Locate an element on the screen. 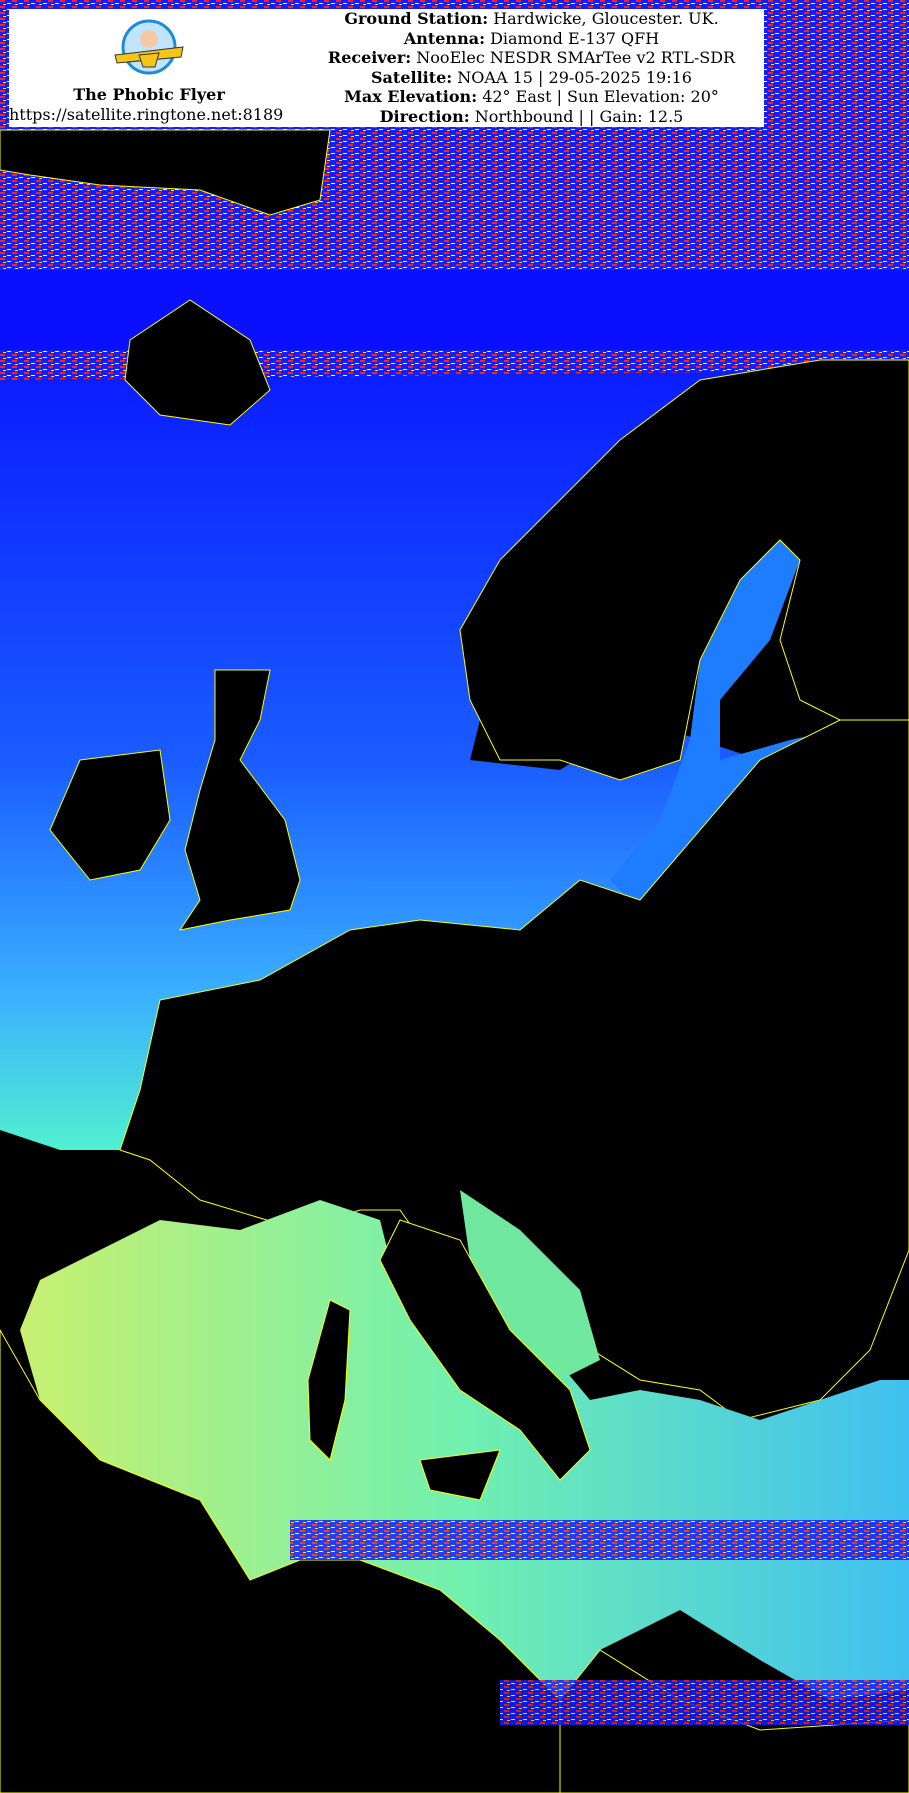 This screenshot has width=909, height=1793. antenna-line: Antenna: Diamond E-137 QFH is located at coordinates (531, 39).